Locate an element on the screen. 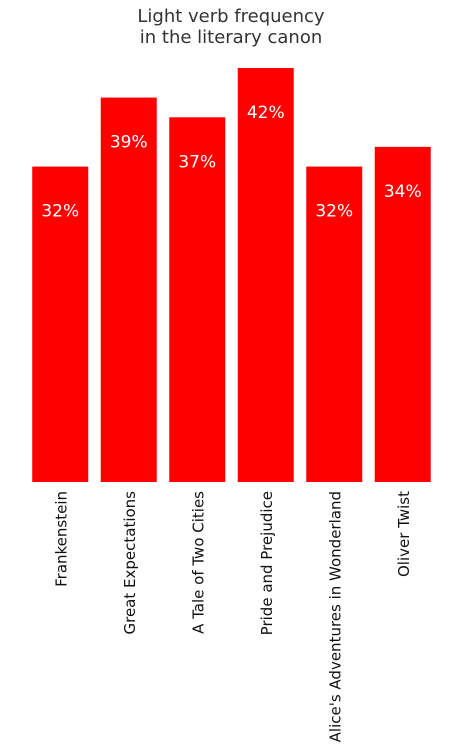  x-tick-label: Alice's Adventures in Wonderland is located at coordinates (335, 616).